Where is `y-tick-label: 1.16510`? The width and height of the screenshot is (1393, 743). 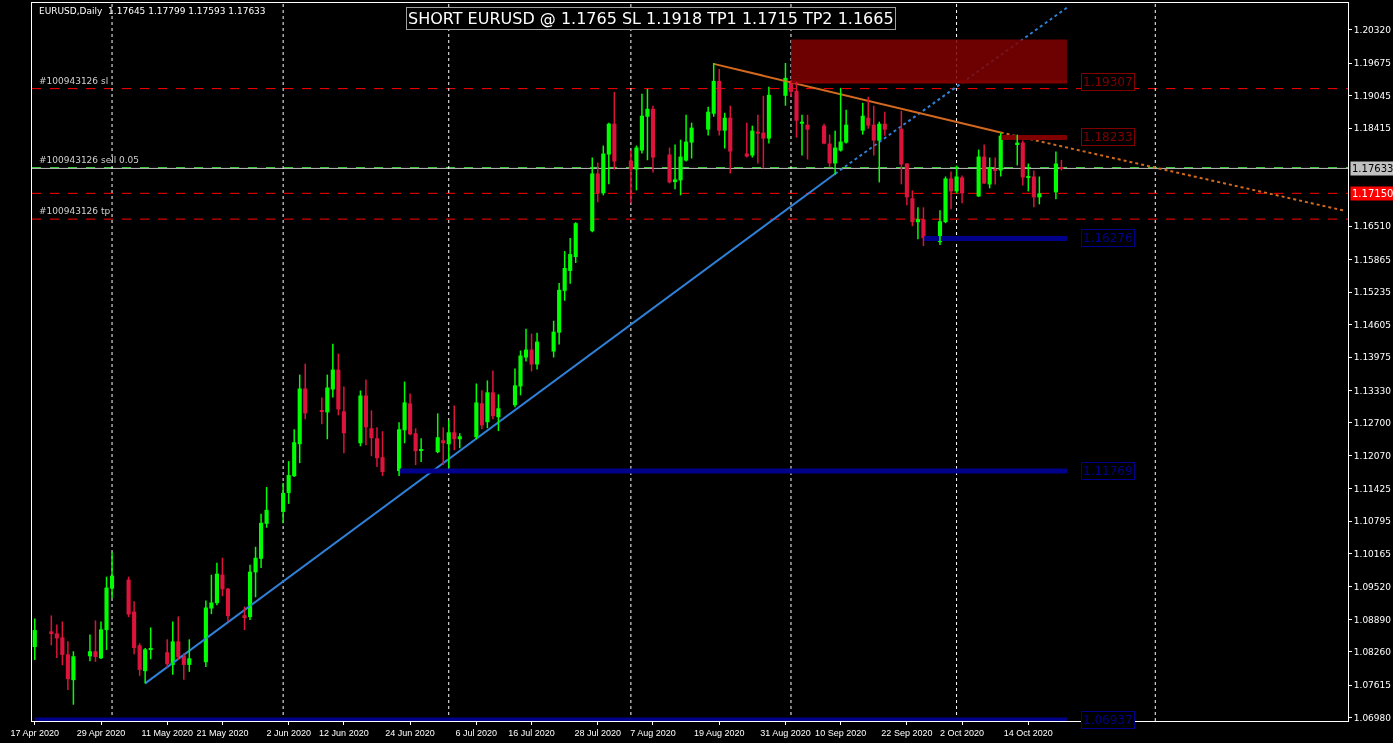
y-tick-label: 1.16510 is located at coordinates (1372, 226).